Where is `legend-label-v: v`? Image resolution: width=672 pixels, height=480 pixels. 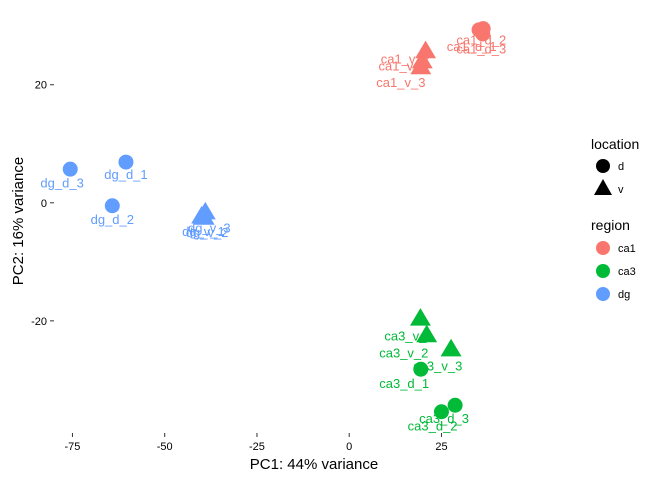
legend-label-v: v is located at coordinates (621, 190).